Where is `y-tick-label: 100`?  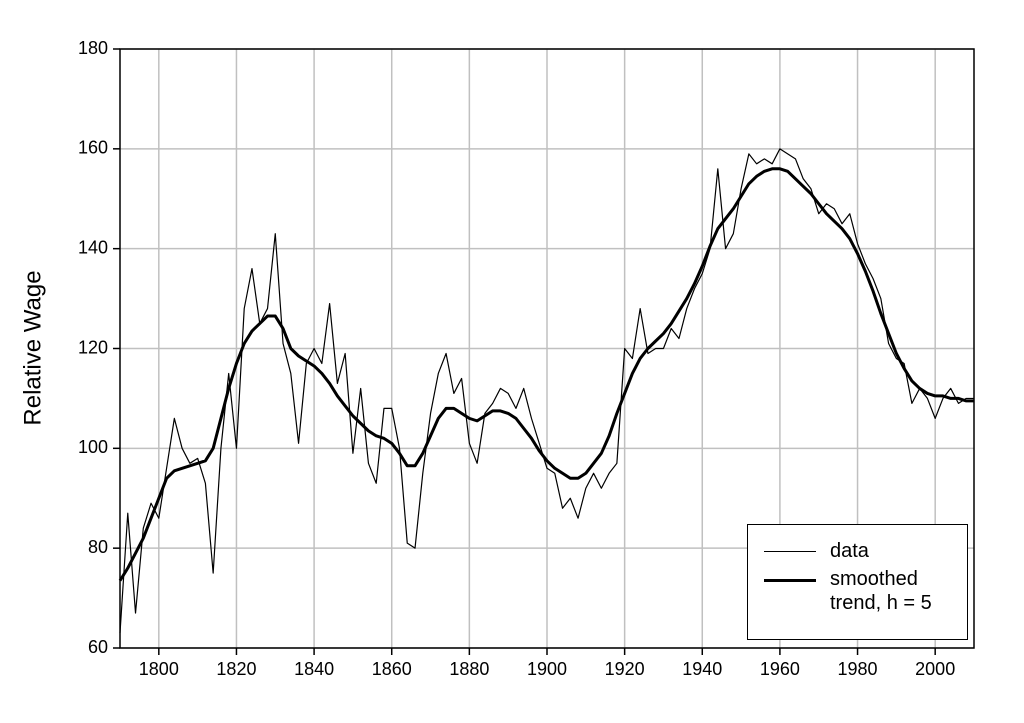 y-tick-label: 100 is located at coordinates (93, 447).